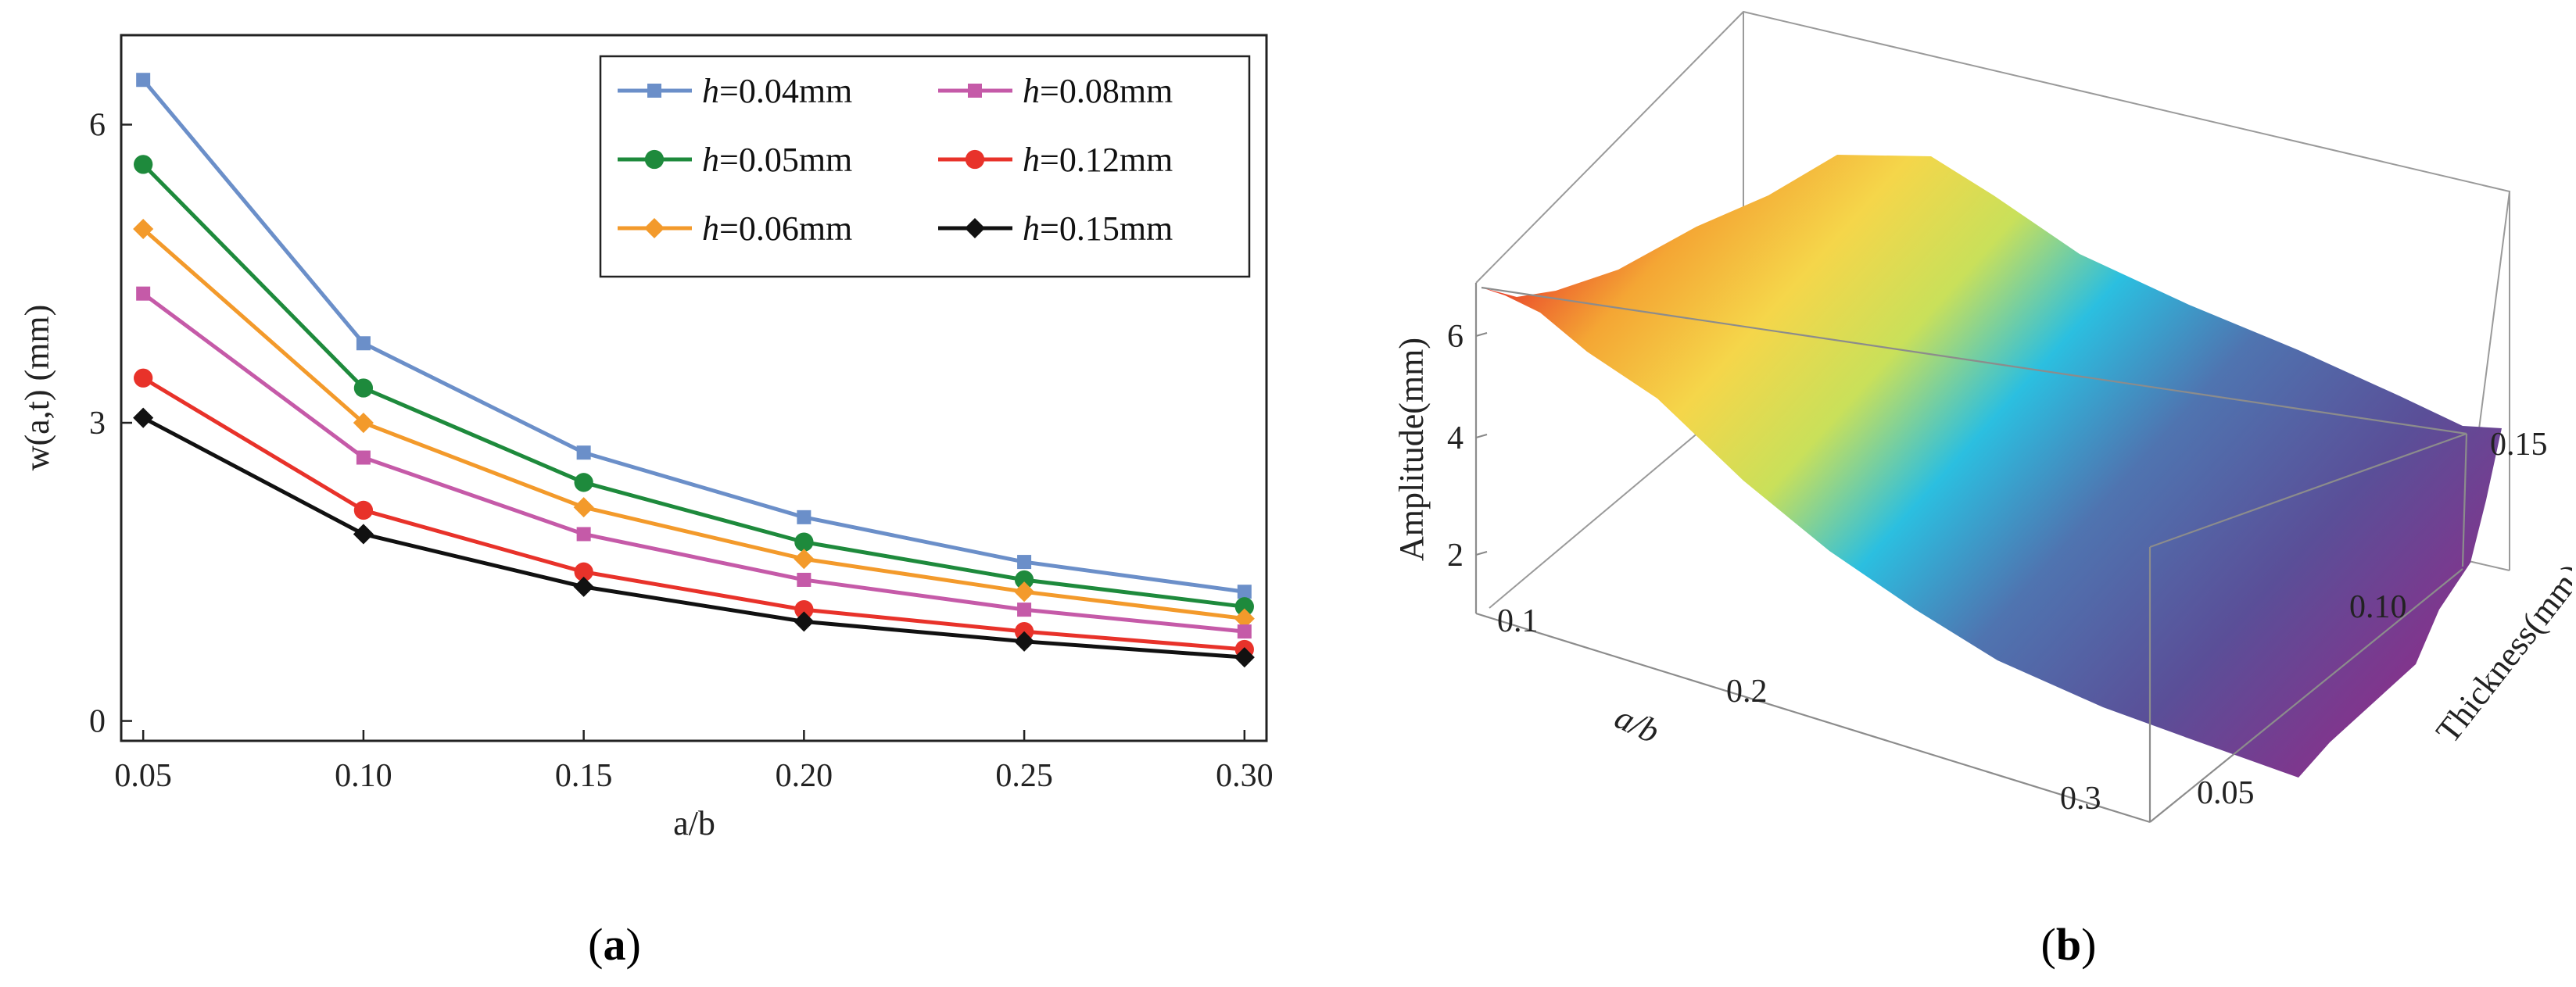 The width and height of the screenshot is (2576, 987). What do you see at coordinates (777, 91) in the screenshot?
I see `legend-entry: h=0.04mm` at bounding box center [777, 91].